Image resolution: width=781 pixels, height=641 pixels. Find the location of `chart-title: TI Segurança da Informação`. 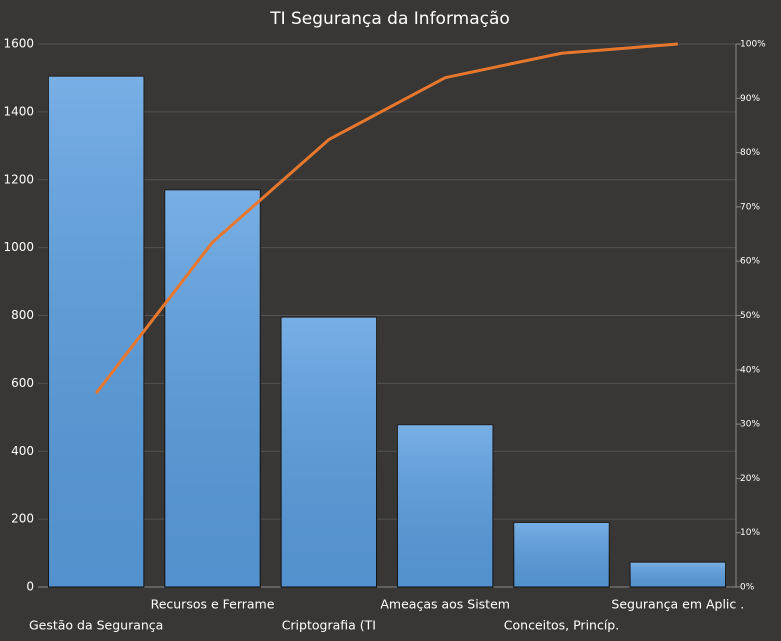

chart-title: TI Segurança da Informação is located at coordinates (389, 19).